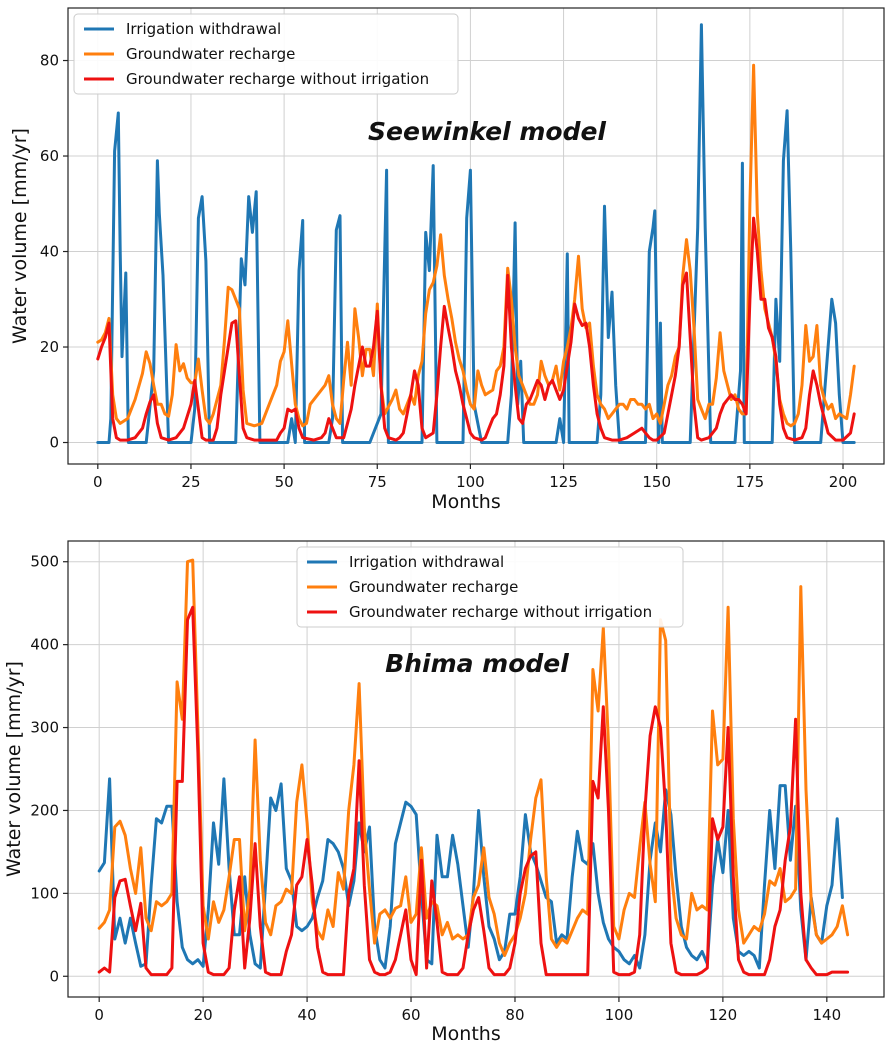  Describe the element at coordinates (750, 482) in the screenshot. I see `x-tick-label: 175` at that location.